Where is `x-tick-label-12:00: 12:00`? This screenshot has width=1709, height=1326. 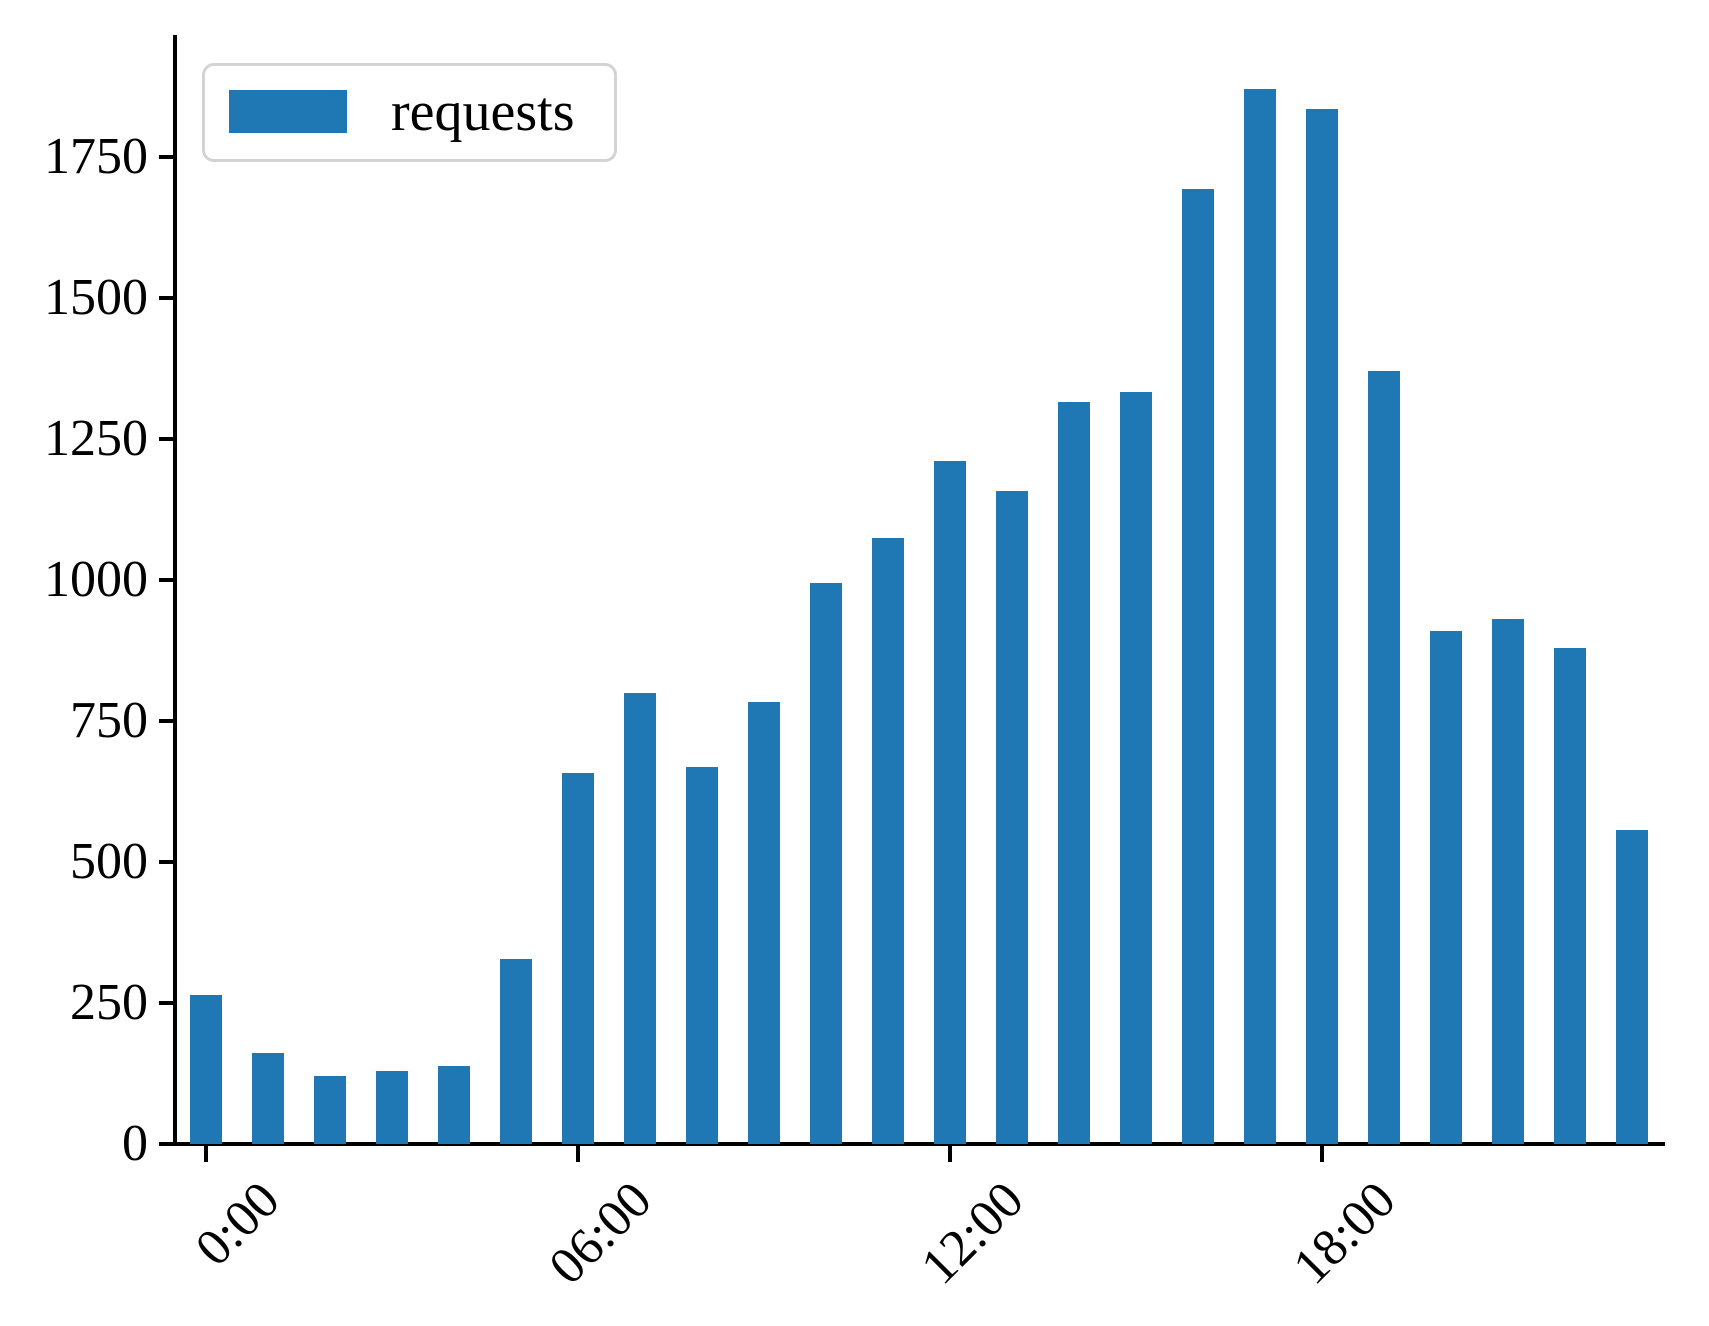
x-tick-label-12:00: 12:00 is located at coordinates (972, 1233).